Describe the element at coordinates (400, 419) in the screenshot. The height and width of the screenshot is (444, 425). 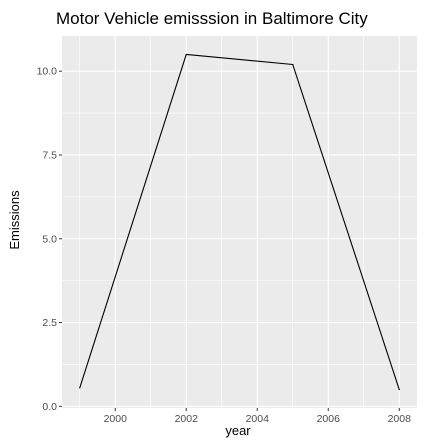
I see `x-tick-label: 2008` at that location.